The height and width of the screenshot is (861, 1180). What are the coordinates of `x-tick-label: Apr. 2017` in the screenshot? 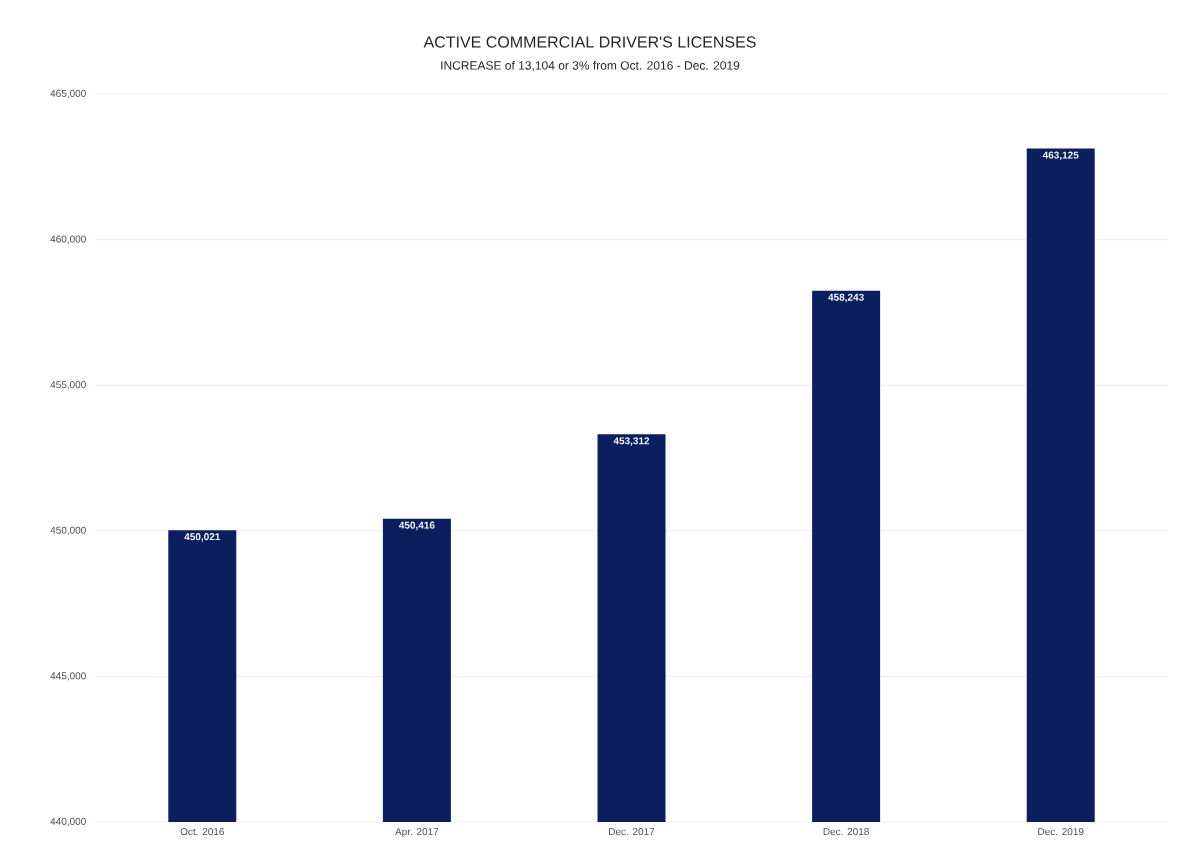 It's located at (417, 833).